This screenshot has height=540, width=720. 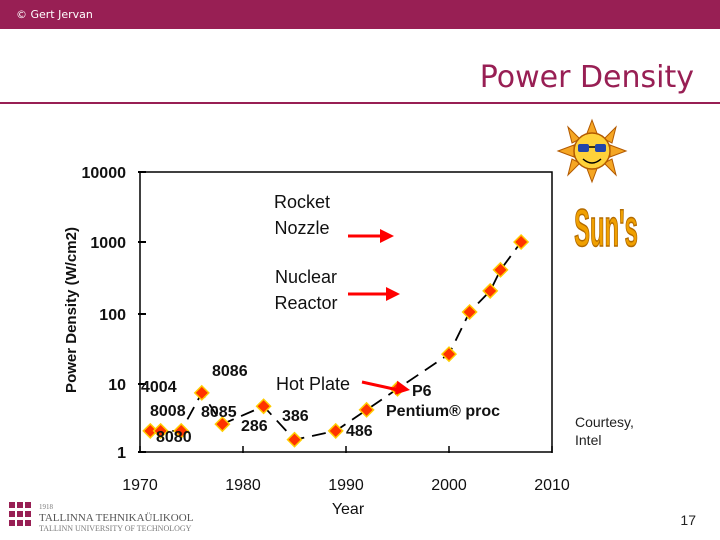 I want to click on x-tick-label: 1980, so click(x=243, y=485).